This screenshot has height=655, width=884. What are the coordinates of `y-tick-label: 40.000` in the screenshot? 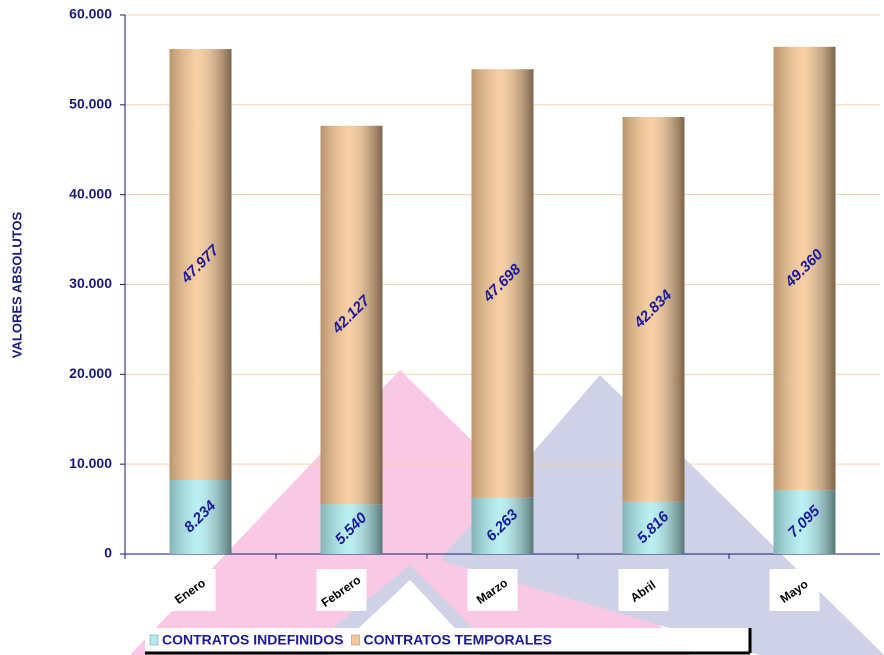 It's located at (90, 193).